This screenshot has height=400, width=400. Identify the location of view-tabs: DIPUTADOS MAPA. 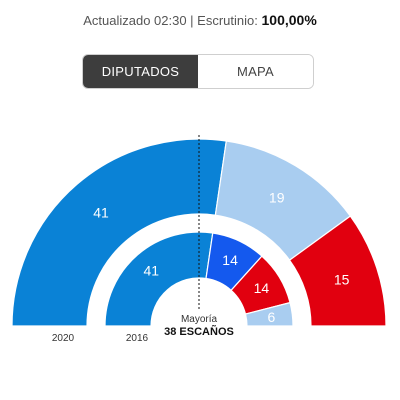
(198, 71).